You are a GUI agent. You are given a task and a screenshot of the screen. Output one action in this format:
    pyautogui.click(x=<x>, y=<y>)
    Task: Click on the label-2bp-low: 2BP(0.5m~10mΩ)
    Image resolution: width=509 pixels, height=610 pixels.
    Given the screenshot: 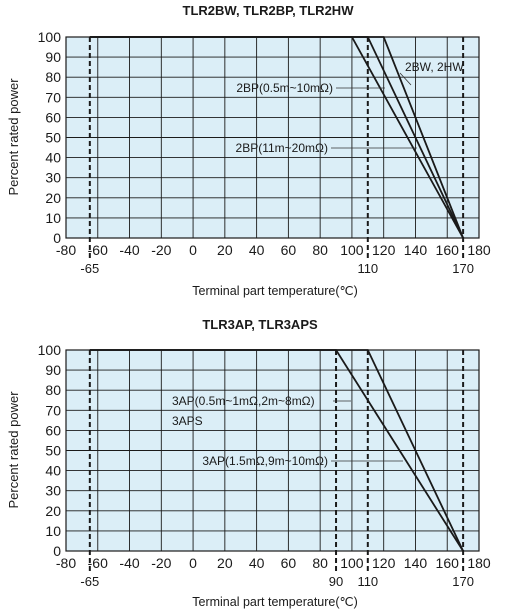 What is the action you would take?
    pyautogui.click(x=284, y=88)
    